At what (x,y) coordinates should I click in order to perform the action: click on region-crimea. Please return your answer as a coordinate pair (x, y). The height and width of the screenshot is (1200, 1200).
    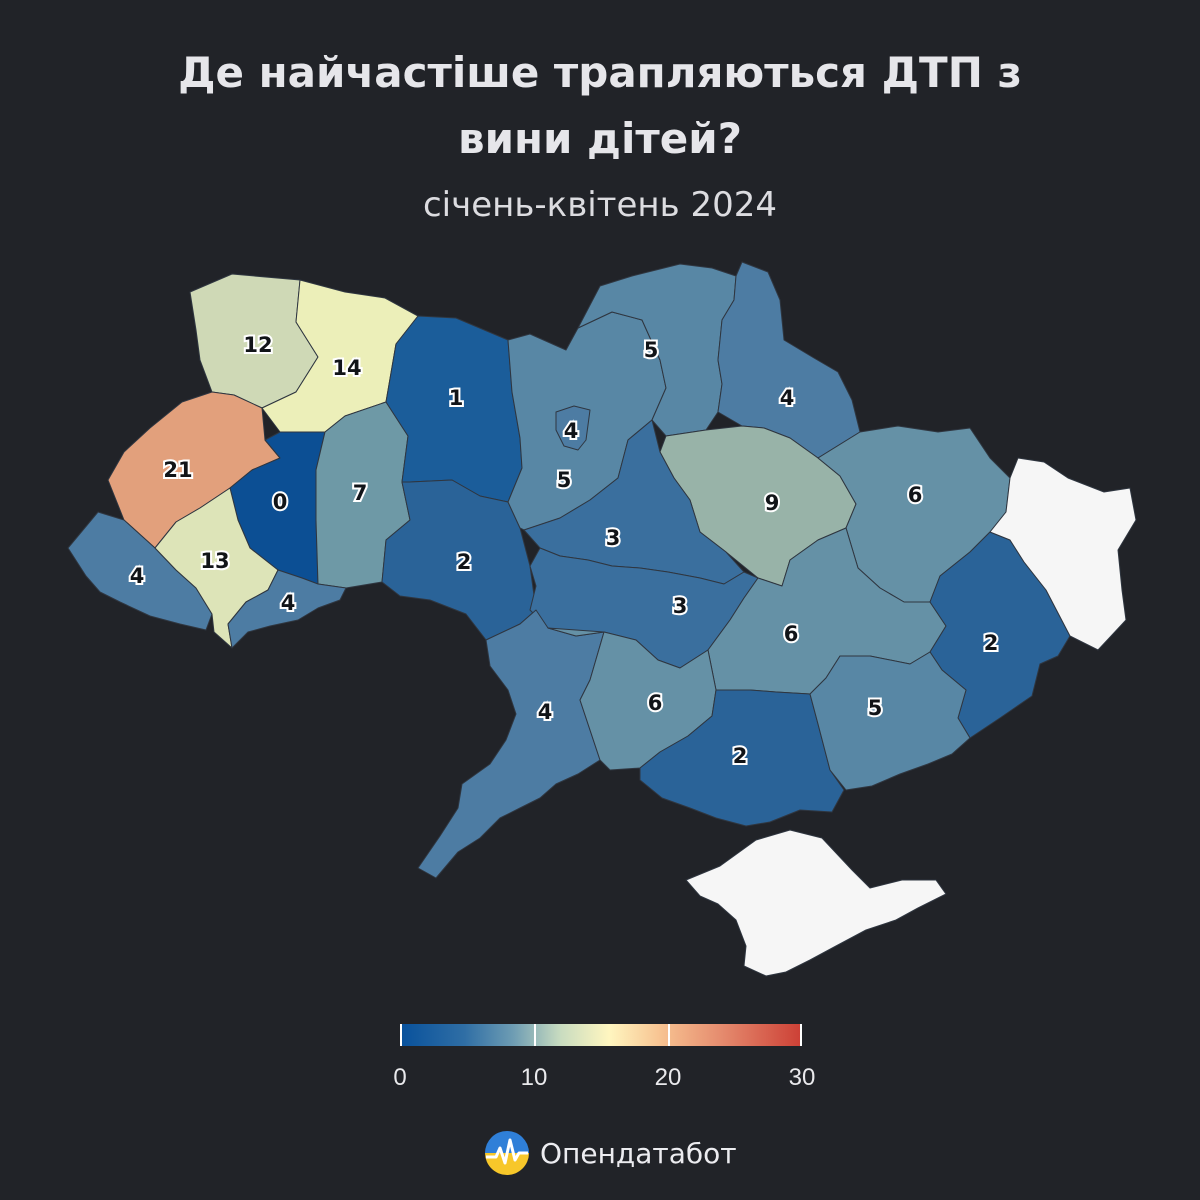
    Looking at the image, I should click on (816, 903).